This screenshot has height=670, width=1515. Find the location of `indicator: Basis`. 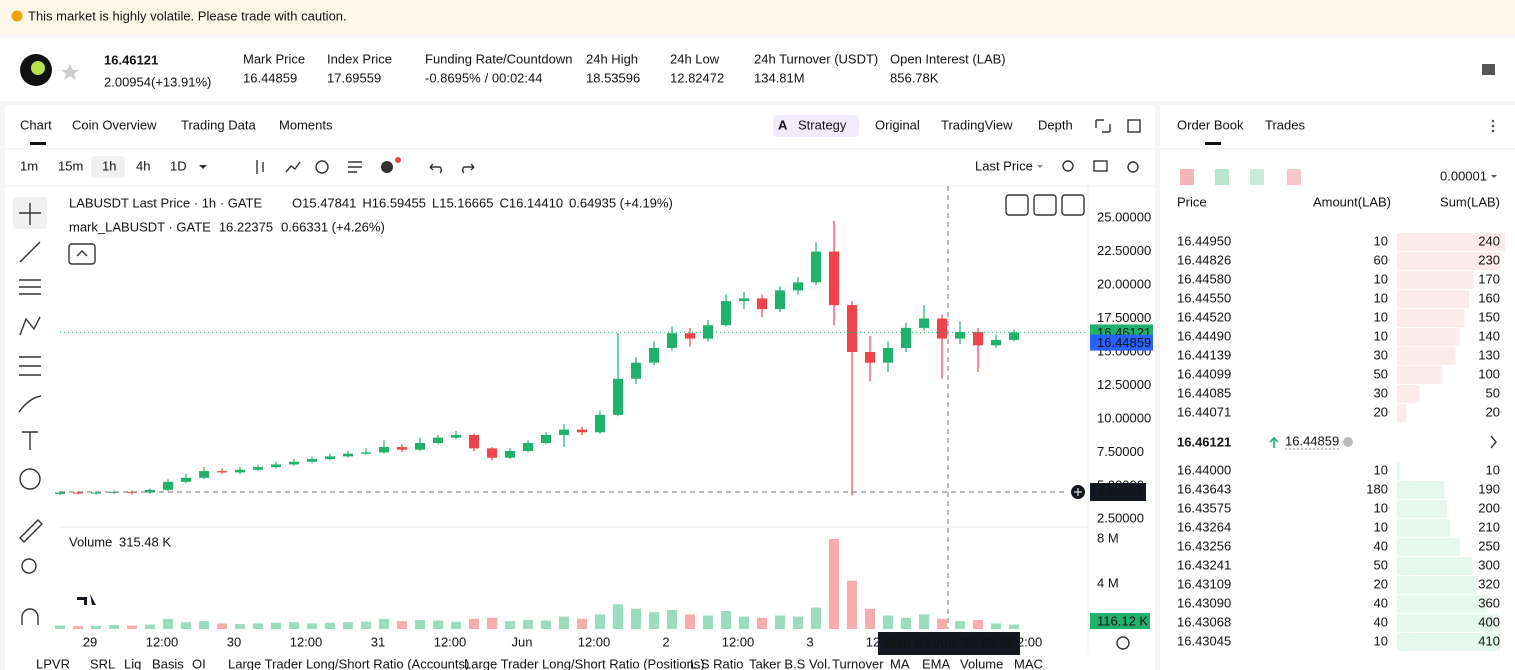

indicator: Basis is located at coordinates (168, 663).